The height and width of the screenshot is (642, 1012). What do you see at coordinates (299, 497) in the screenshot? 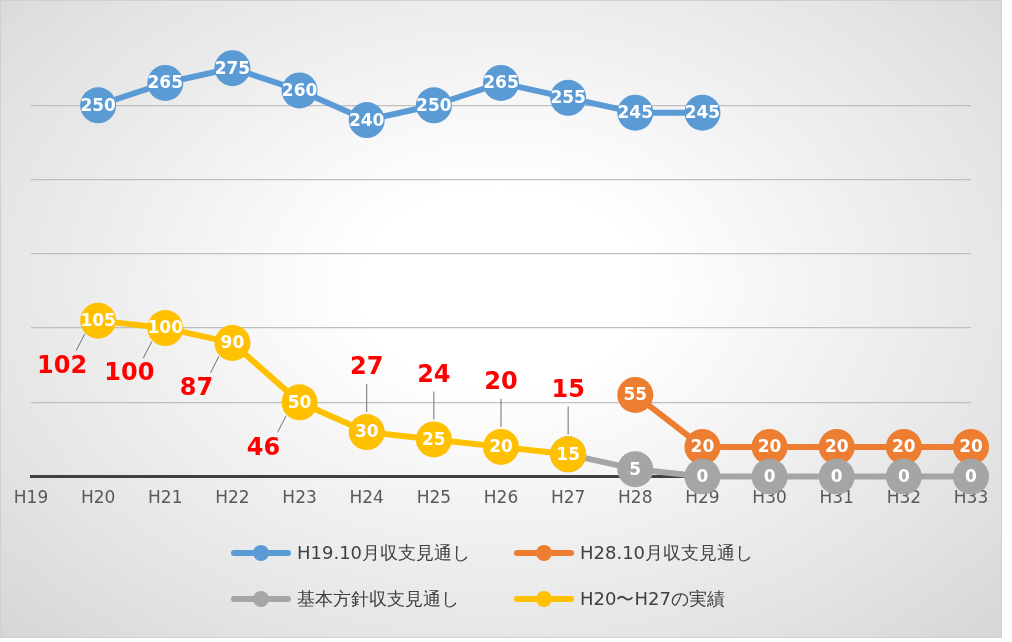
I see `x-tick-label: H23` at bounding box center [299, 497].